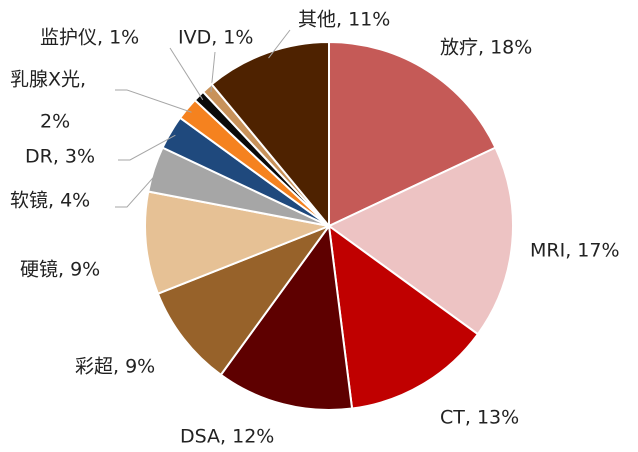  Describe the element at coordinates (486, 48) in the screenshot. I see `slice-label: 放疗, 18%` at that location.